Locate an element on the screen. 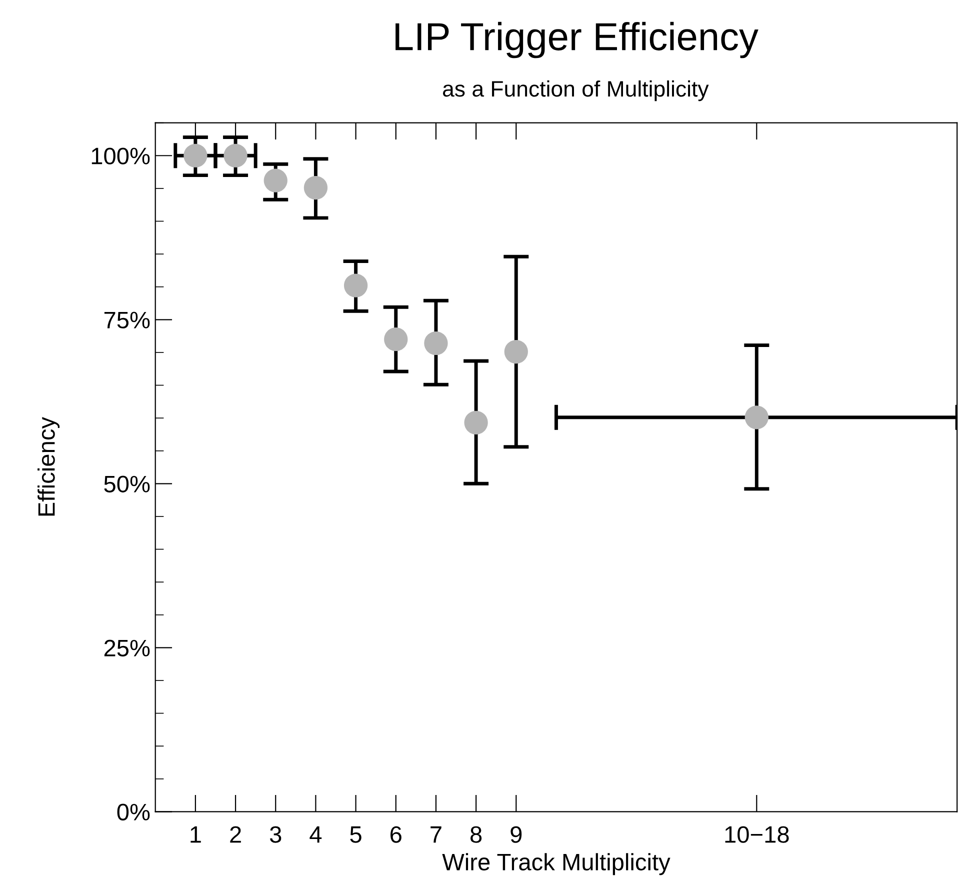  x-tick-label: 5 is located at coordinates (356, 834).